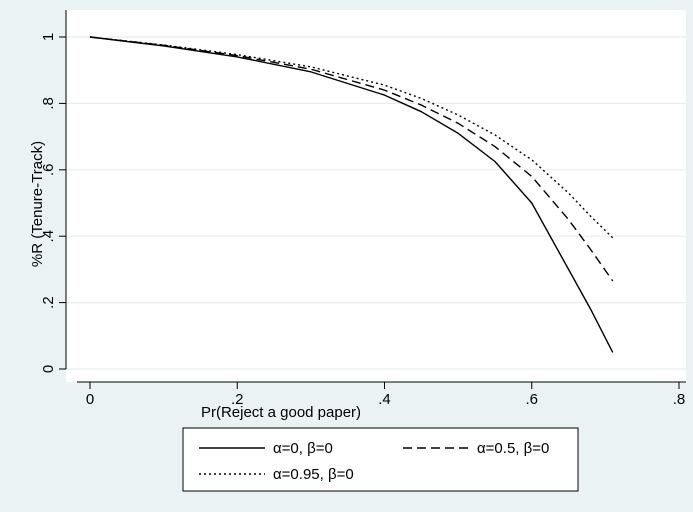 The width and height of the screenshot is (693, 512). Describe the element at coordinates (48, 369) in the screenshot. I see `y-tick-label-0: 0` at that location.